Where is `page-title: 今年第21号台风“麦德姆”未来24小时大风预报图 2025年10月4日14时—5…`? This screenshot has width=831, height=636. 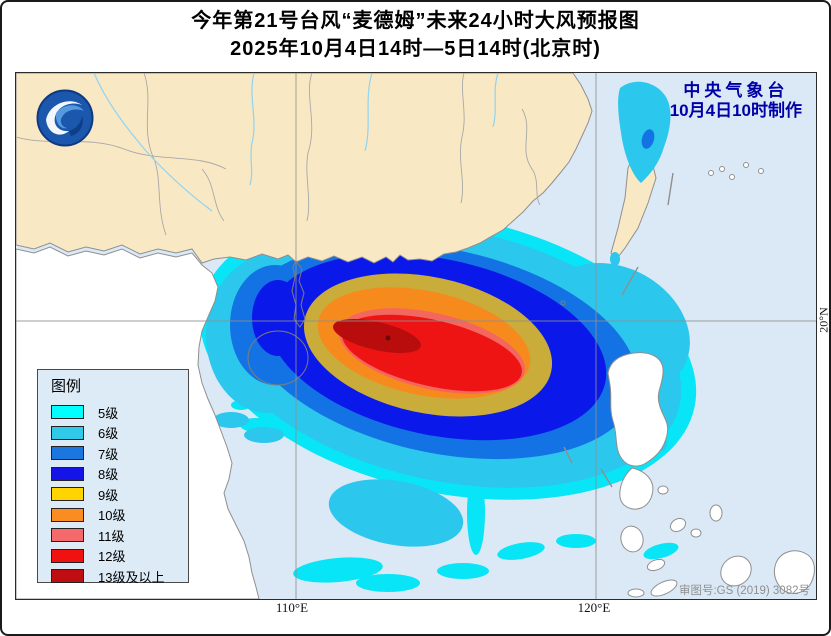 page-title: 今年第21号台风“麦德姆”未来24小时大风预报图 2025年10月4日14时—5… is located at coordinates (415, 35).